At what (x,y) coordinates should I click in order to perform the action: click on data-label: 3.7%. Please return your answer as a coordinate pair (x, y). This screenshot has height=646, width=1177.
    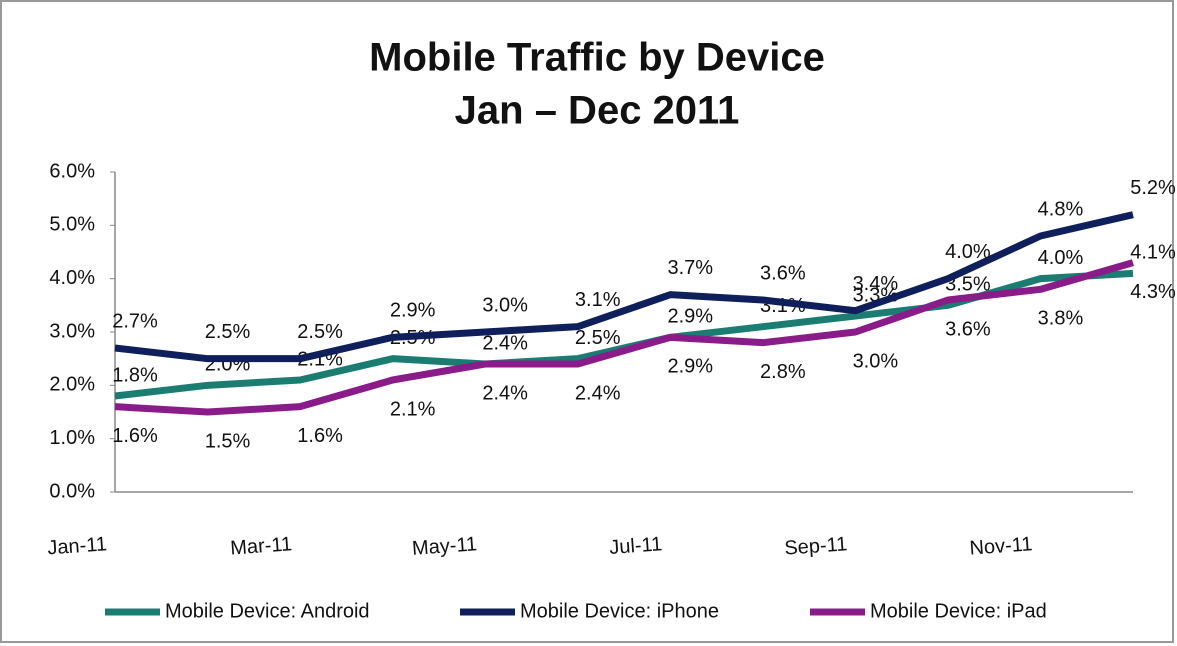
    Looking at the image, I should click on (690, 268).